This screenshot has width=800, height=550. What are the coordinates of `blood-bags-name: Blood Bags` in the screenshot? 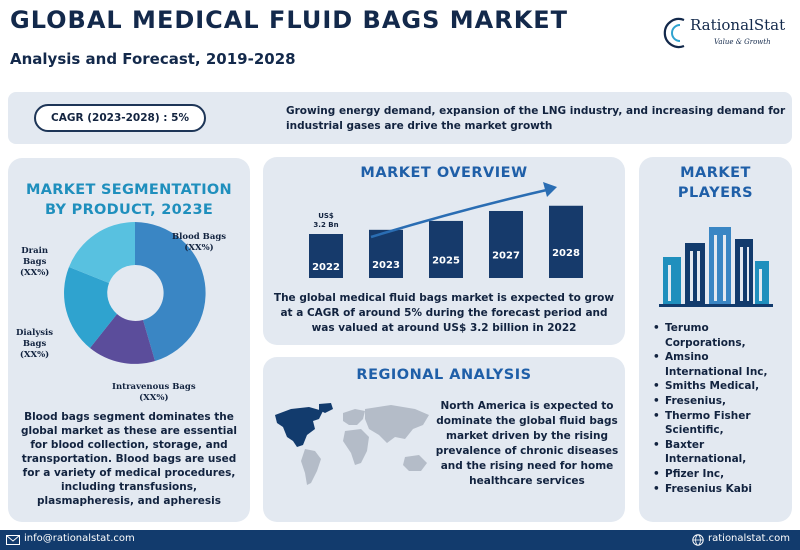 It's located at (199, 237).